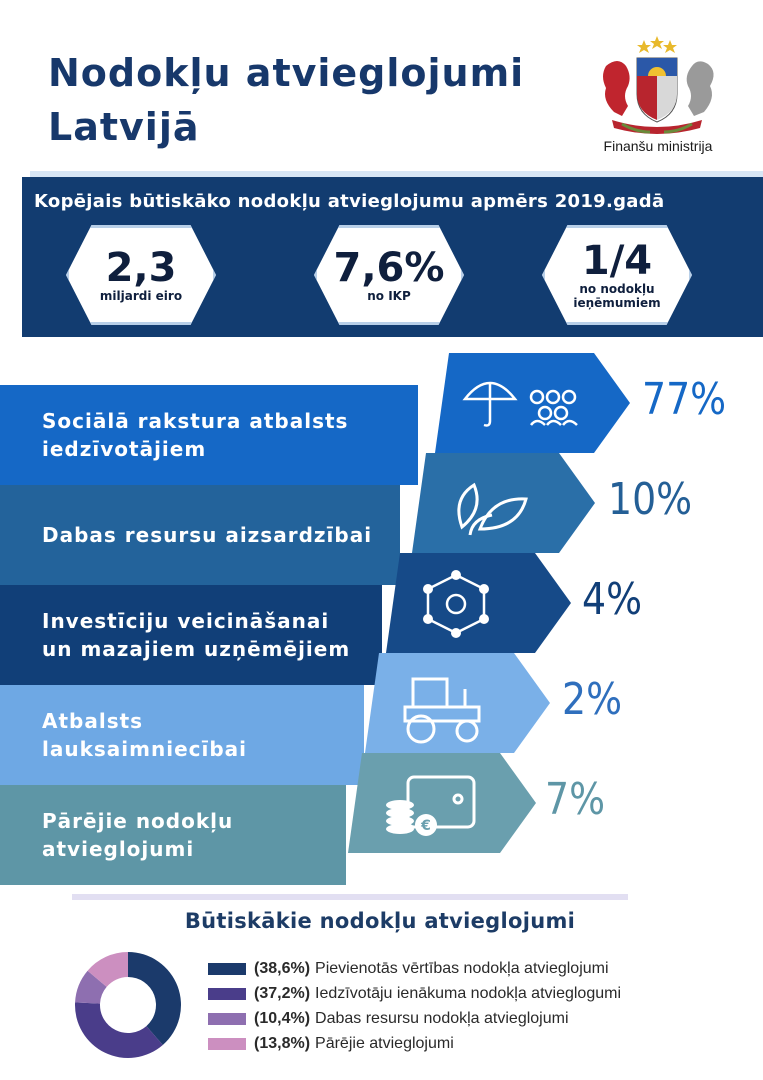 This screenshot has width=763, height=1080. What do you see at coordinates (658, 146) in the screenshot?
I see `ministry-name: Finanšu ministrija` at bounding box center [658, 146].